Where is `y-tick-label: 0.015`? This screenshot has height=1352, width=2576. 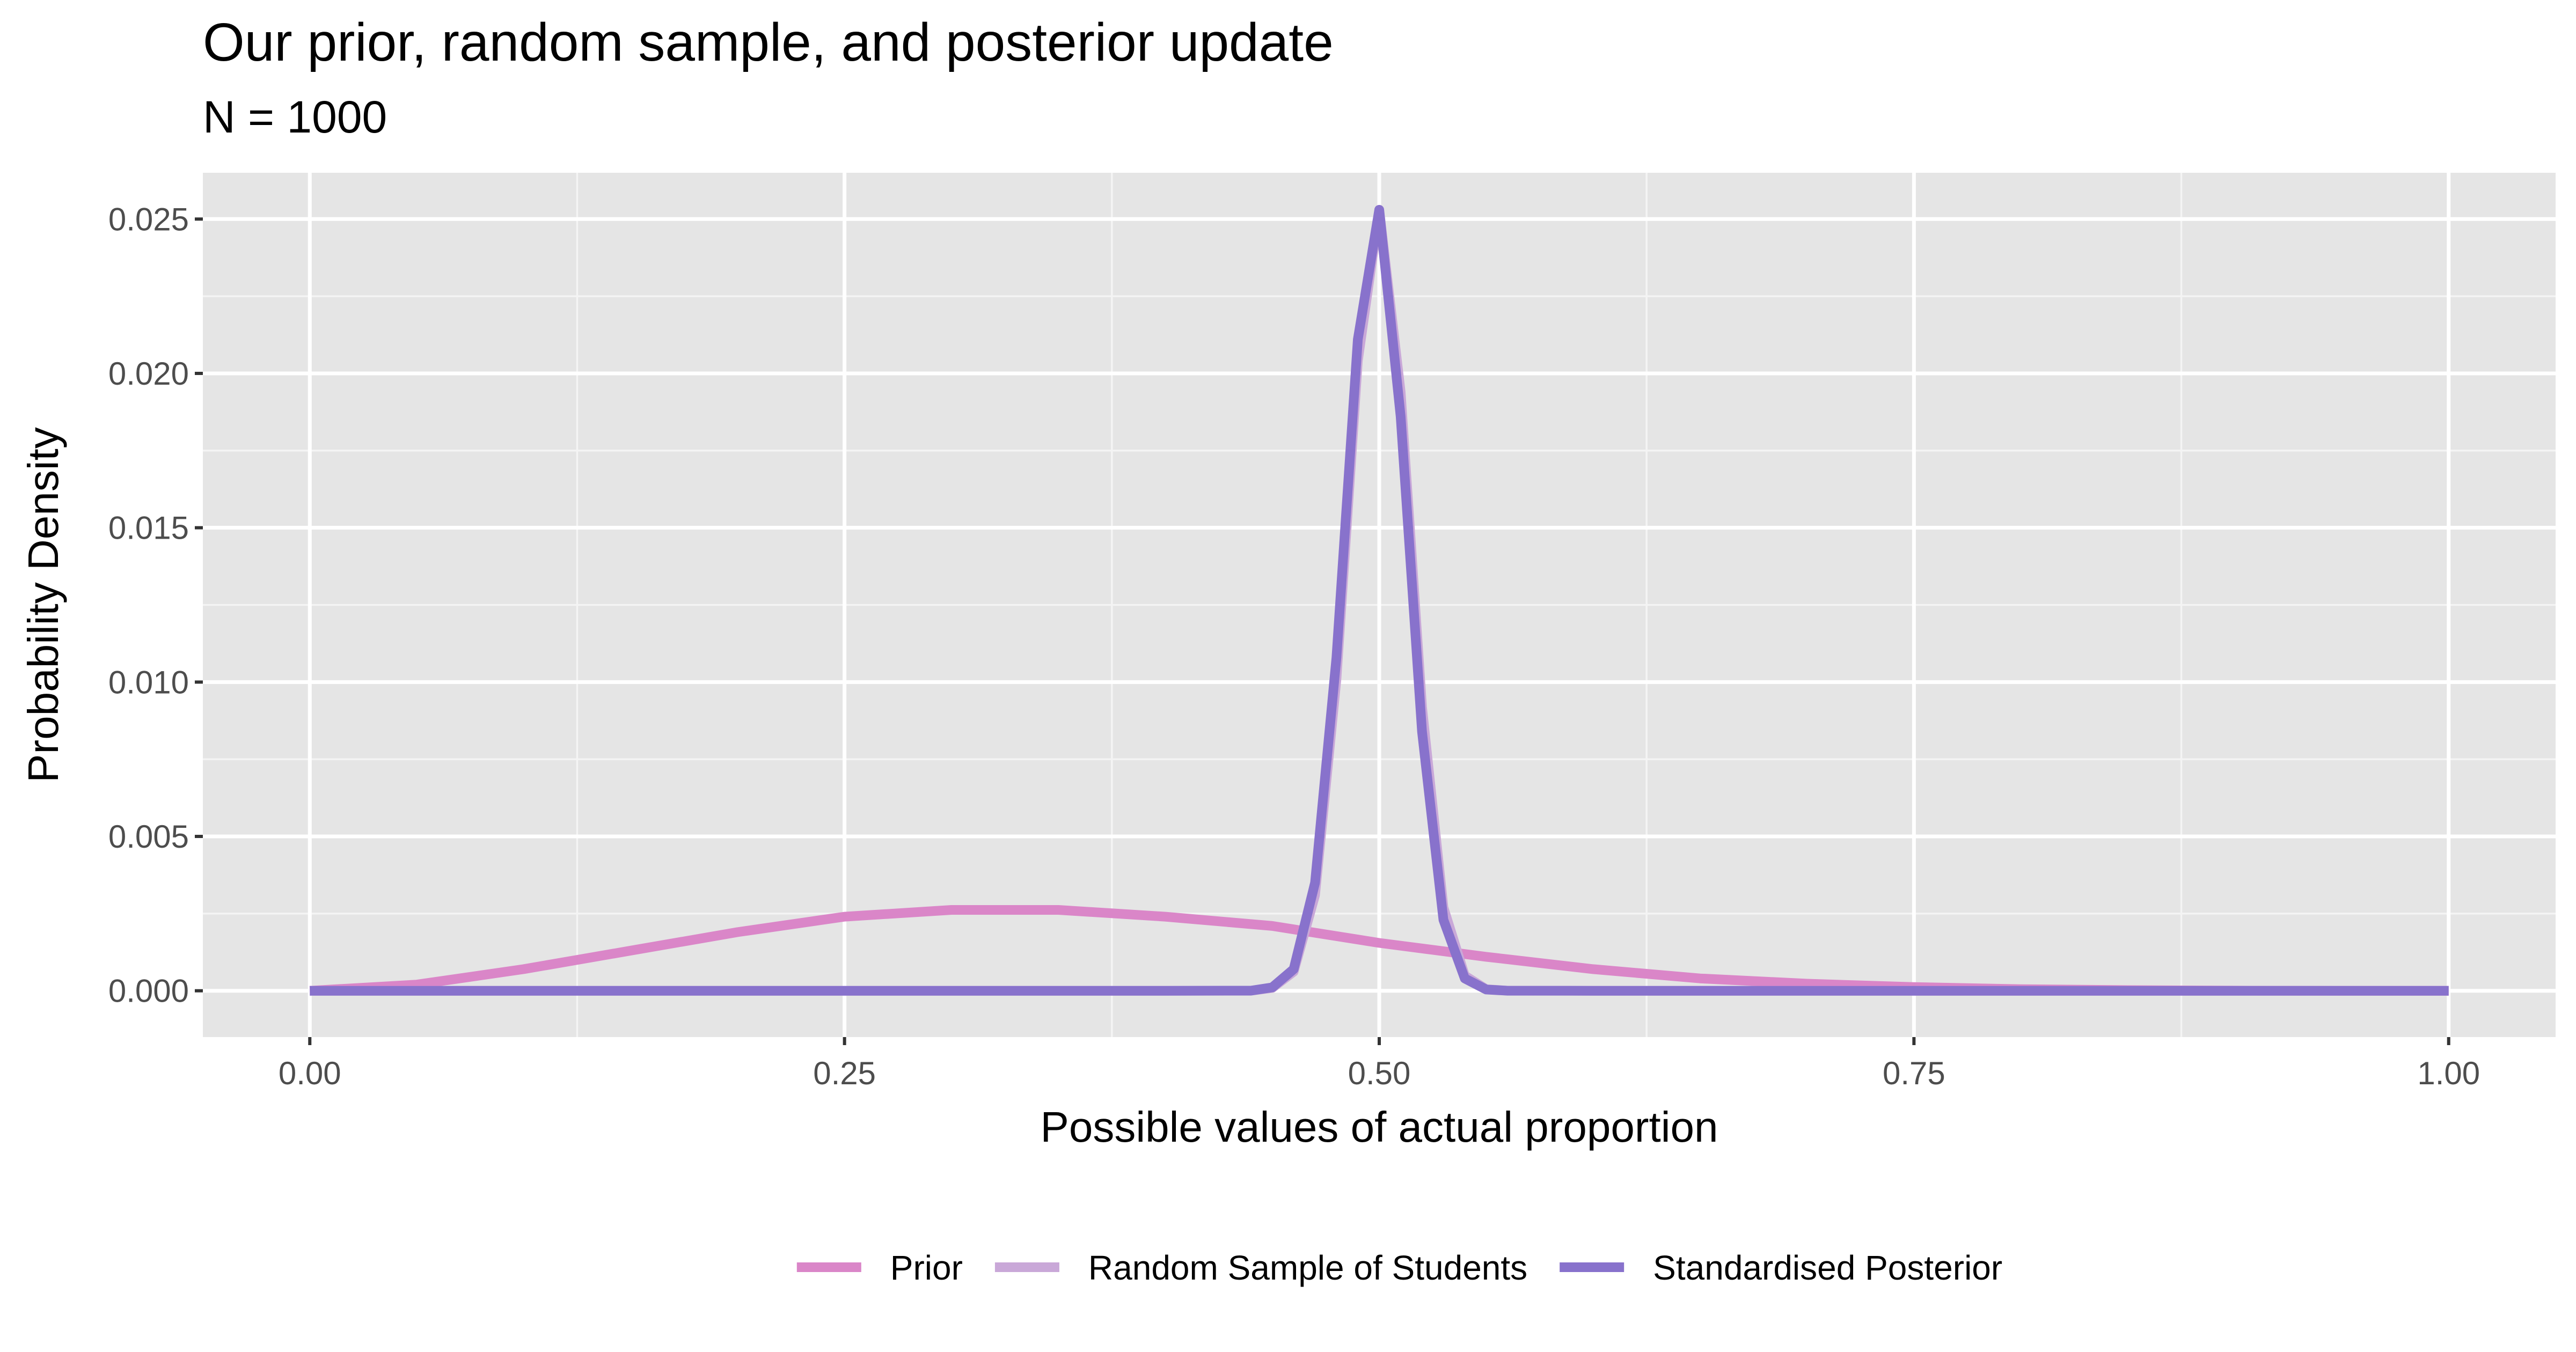
y-tick-label: 0.015 is located at coordinates (148, 528).